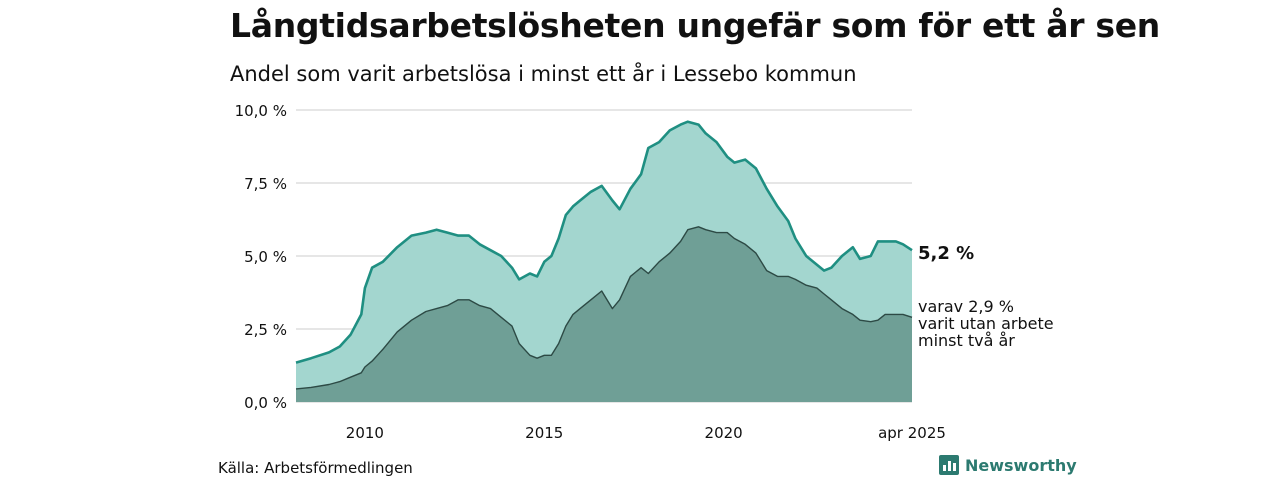 The width and height of the screenshot is (1280, 480). What do you see at coordinates (646, 433) in the screenshot?
I see `x-axis-labels: 2010 2015 2020 apr 2025` at bounding box center [646, 433].